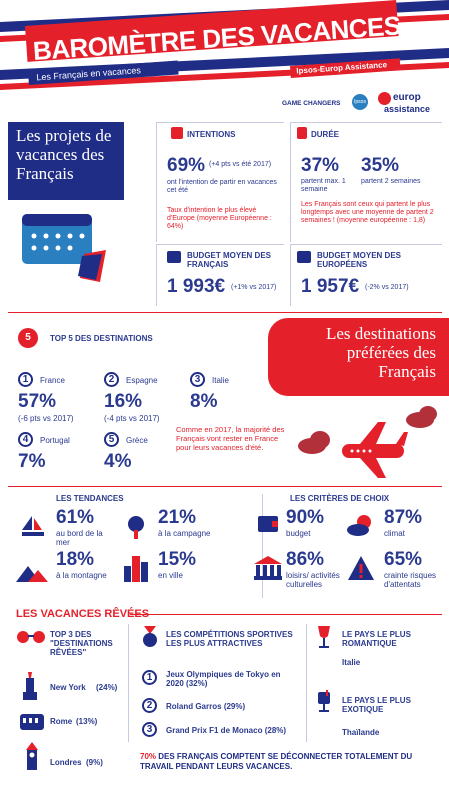 The image size is (449, 786). Describe the element at coordinates (123, 401) in the screenshot. I see `dest-value-2: 16%` at that location.